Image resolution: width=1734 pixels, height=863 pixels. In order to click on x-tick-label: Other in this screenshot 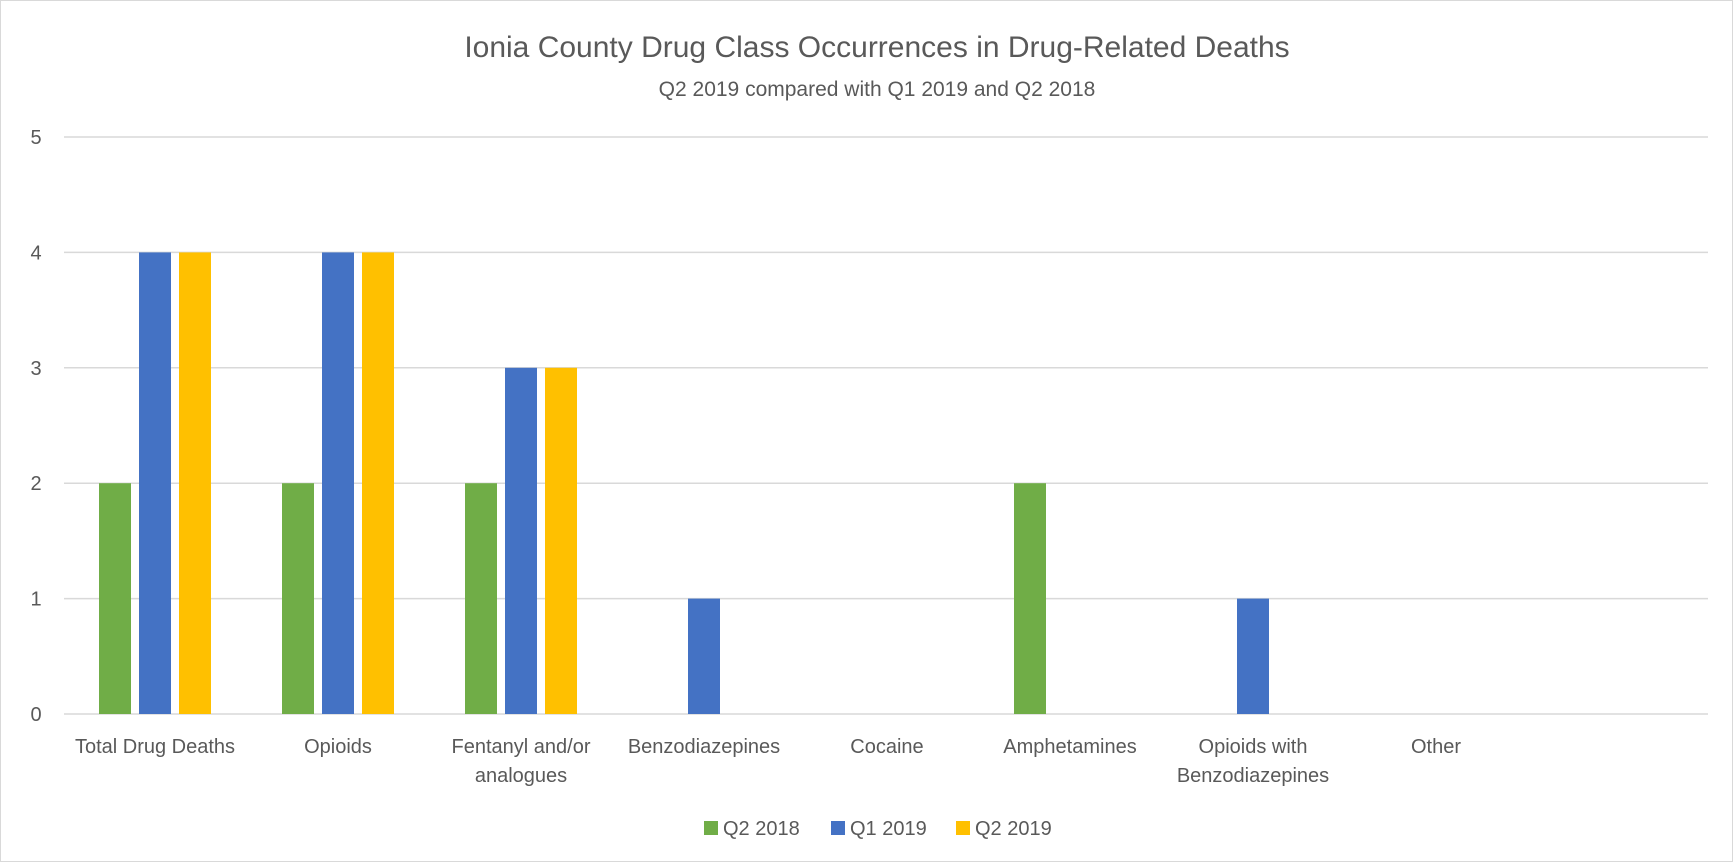, I will do `click(1436, 747)`.